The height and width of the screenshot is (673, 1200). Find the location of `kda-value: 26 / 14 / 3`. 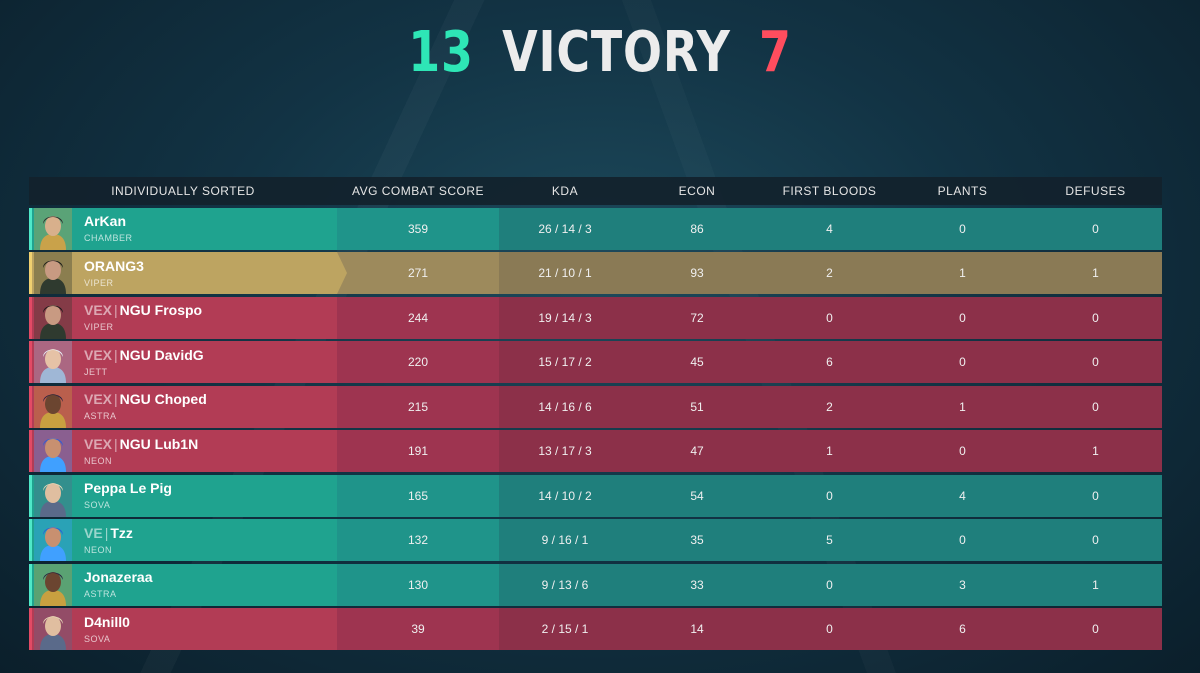

kda-value: 26 / 14 / 3 is located at coordinates (565, 228).